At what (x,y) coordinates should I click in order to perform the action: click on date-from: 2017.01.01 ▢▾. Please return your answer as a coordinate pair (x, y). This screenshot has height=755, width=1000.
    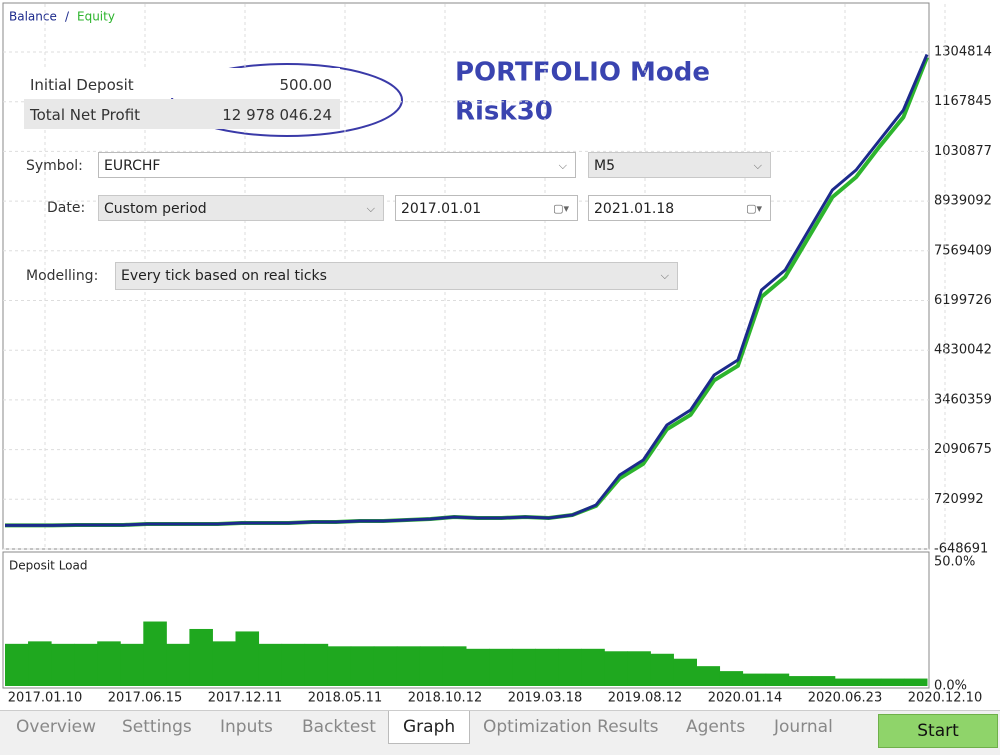
    Looking at the image, I should click on (486, 208).